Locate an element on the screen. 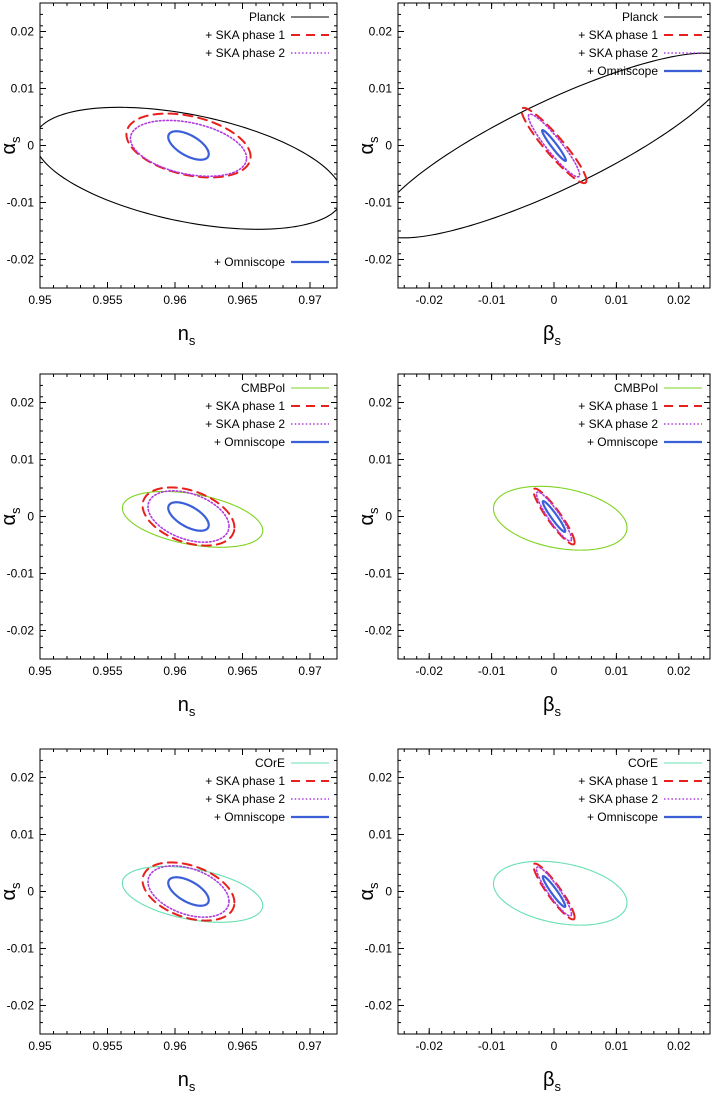 This screenshot has width=714, height=1095. cmbpol-contour is located at coordinates (192, 519).